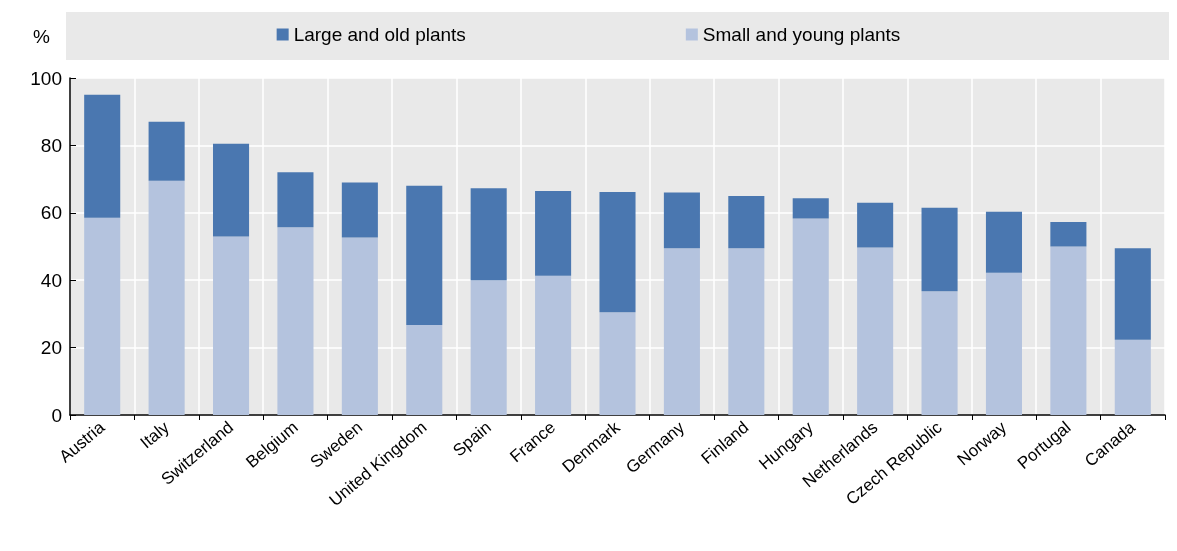 The height and width of the screenshot is (551, 1177). What do you see at coordinates (51, 145) in the screenshot?
I see `y-tick-label: 80` at bounding box center [51, 145].